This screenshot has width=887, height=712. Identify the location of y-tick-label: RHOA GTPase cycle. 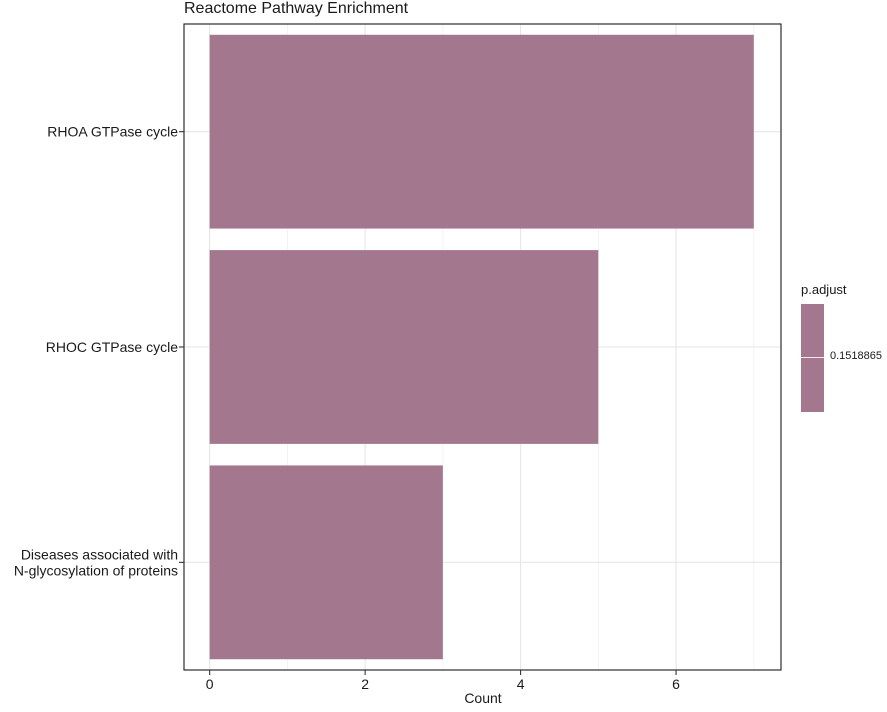
(112, 132).